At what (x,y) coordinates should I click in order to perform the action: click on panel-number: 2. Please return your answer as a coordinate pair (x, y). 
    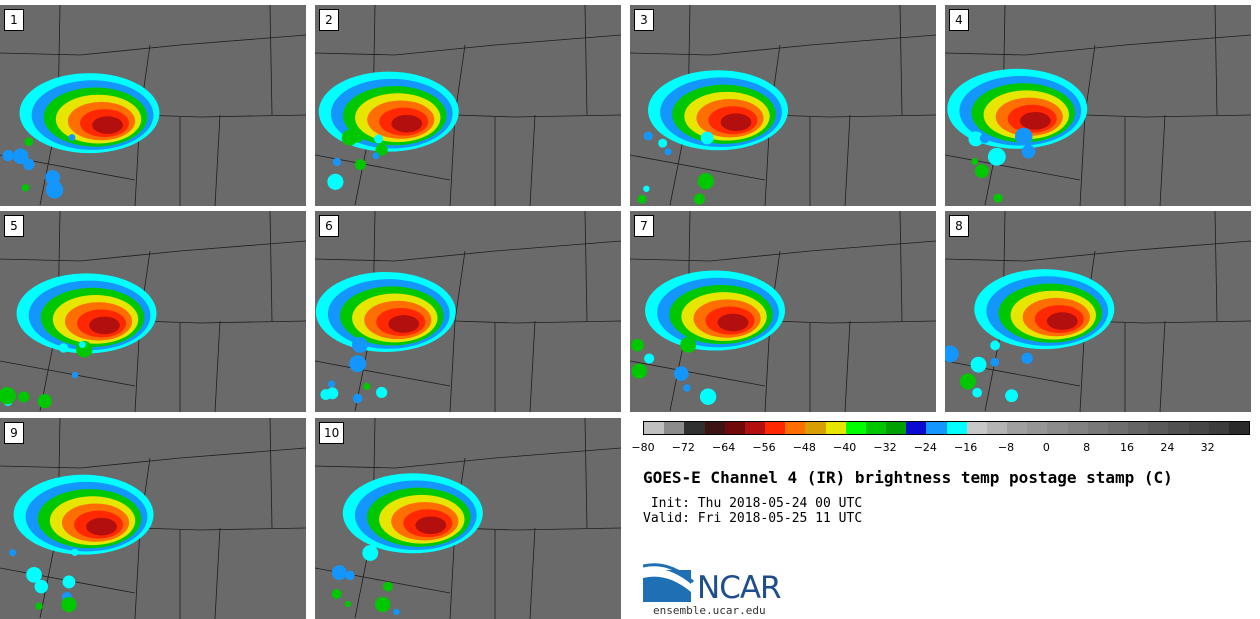
    Looking at the image, I should click on (329, 20).